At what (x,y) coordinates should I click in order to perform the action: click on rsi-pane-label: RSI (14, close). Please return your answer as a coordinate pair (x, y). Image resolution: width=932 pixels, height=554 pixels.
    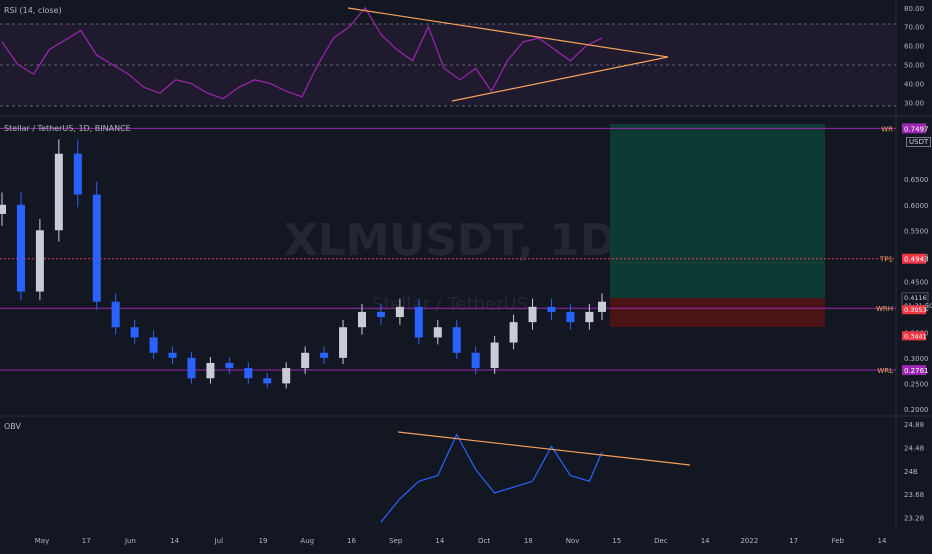
    Looking at the image, I should click on (33, 10).